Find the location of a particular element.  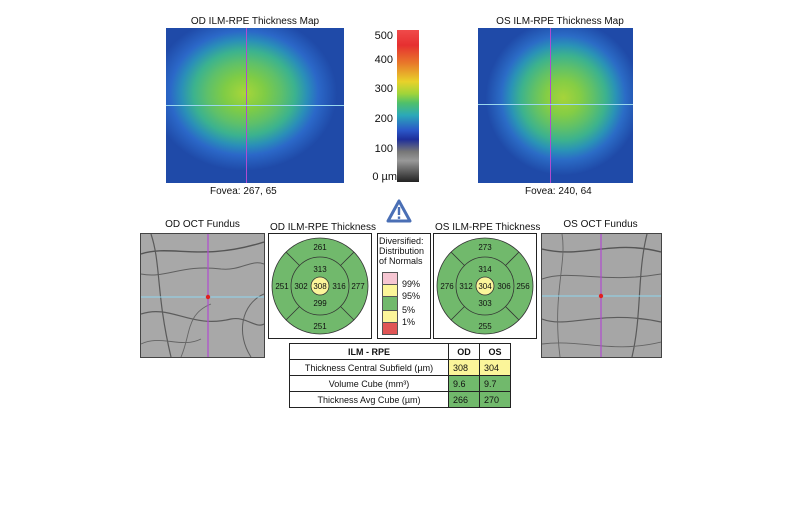

od-nasal-inner: 316 is located at coordinates (339, 286).